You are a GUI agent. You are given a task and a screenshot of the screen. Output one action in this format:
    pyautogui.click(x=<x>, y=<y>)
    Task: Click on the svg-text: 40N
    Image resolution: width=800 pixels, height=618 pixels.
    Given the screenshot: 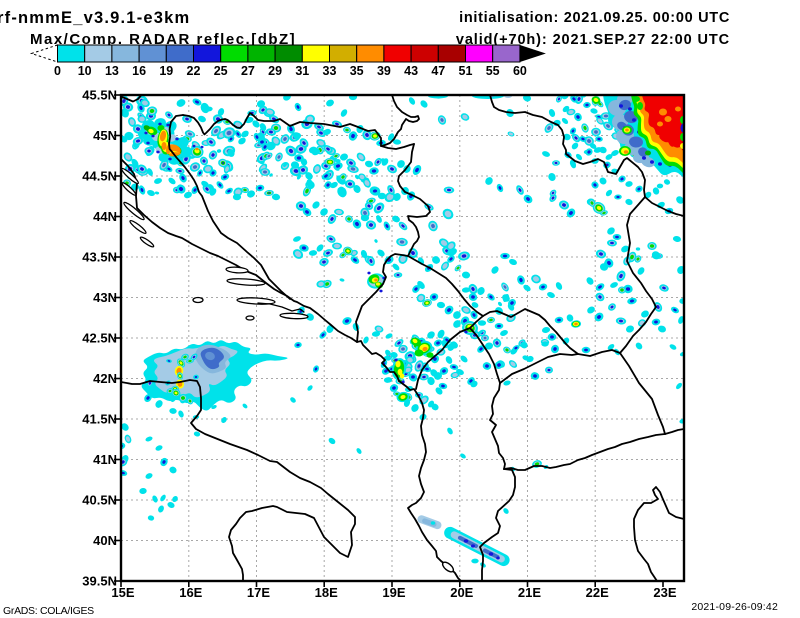 What is the action you would take?
    pyautogui.click(x=105, y=540)
    